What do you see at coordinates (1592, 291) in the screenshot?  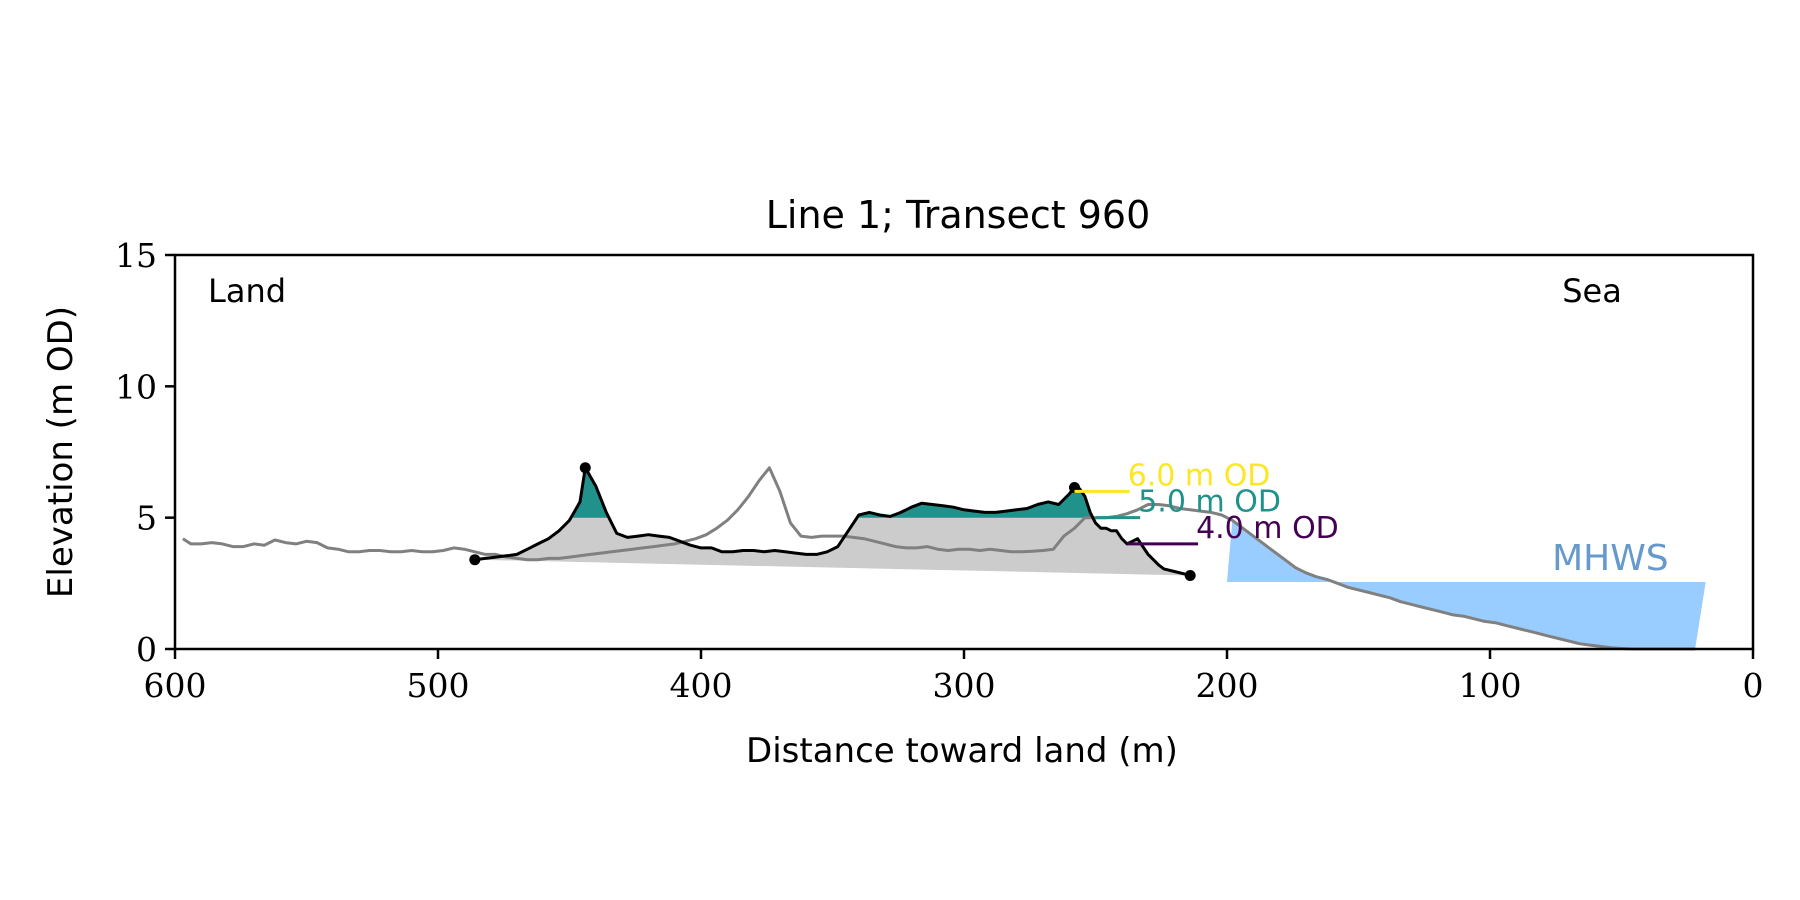 I see `annotation-sea: Sea` at bounding box center [1592, 291].